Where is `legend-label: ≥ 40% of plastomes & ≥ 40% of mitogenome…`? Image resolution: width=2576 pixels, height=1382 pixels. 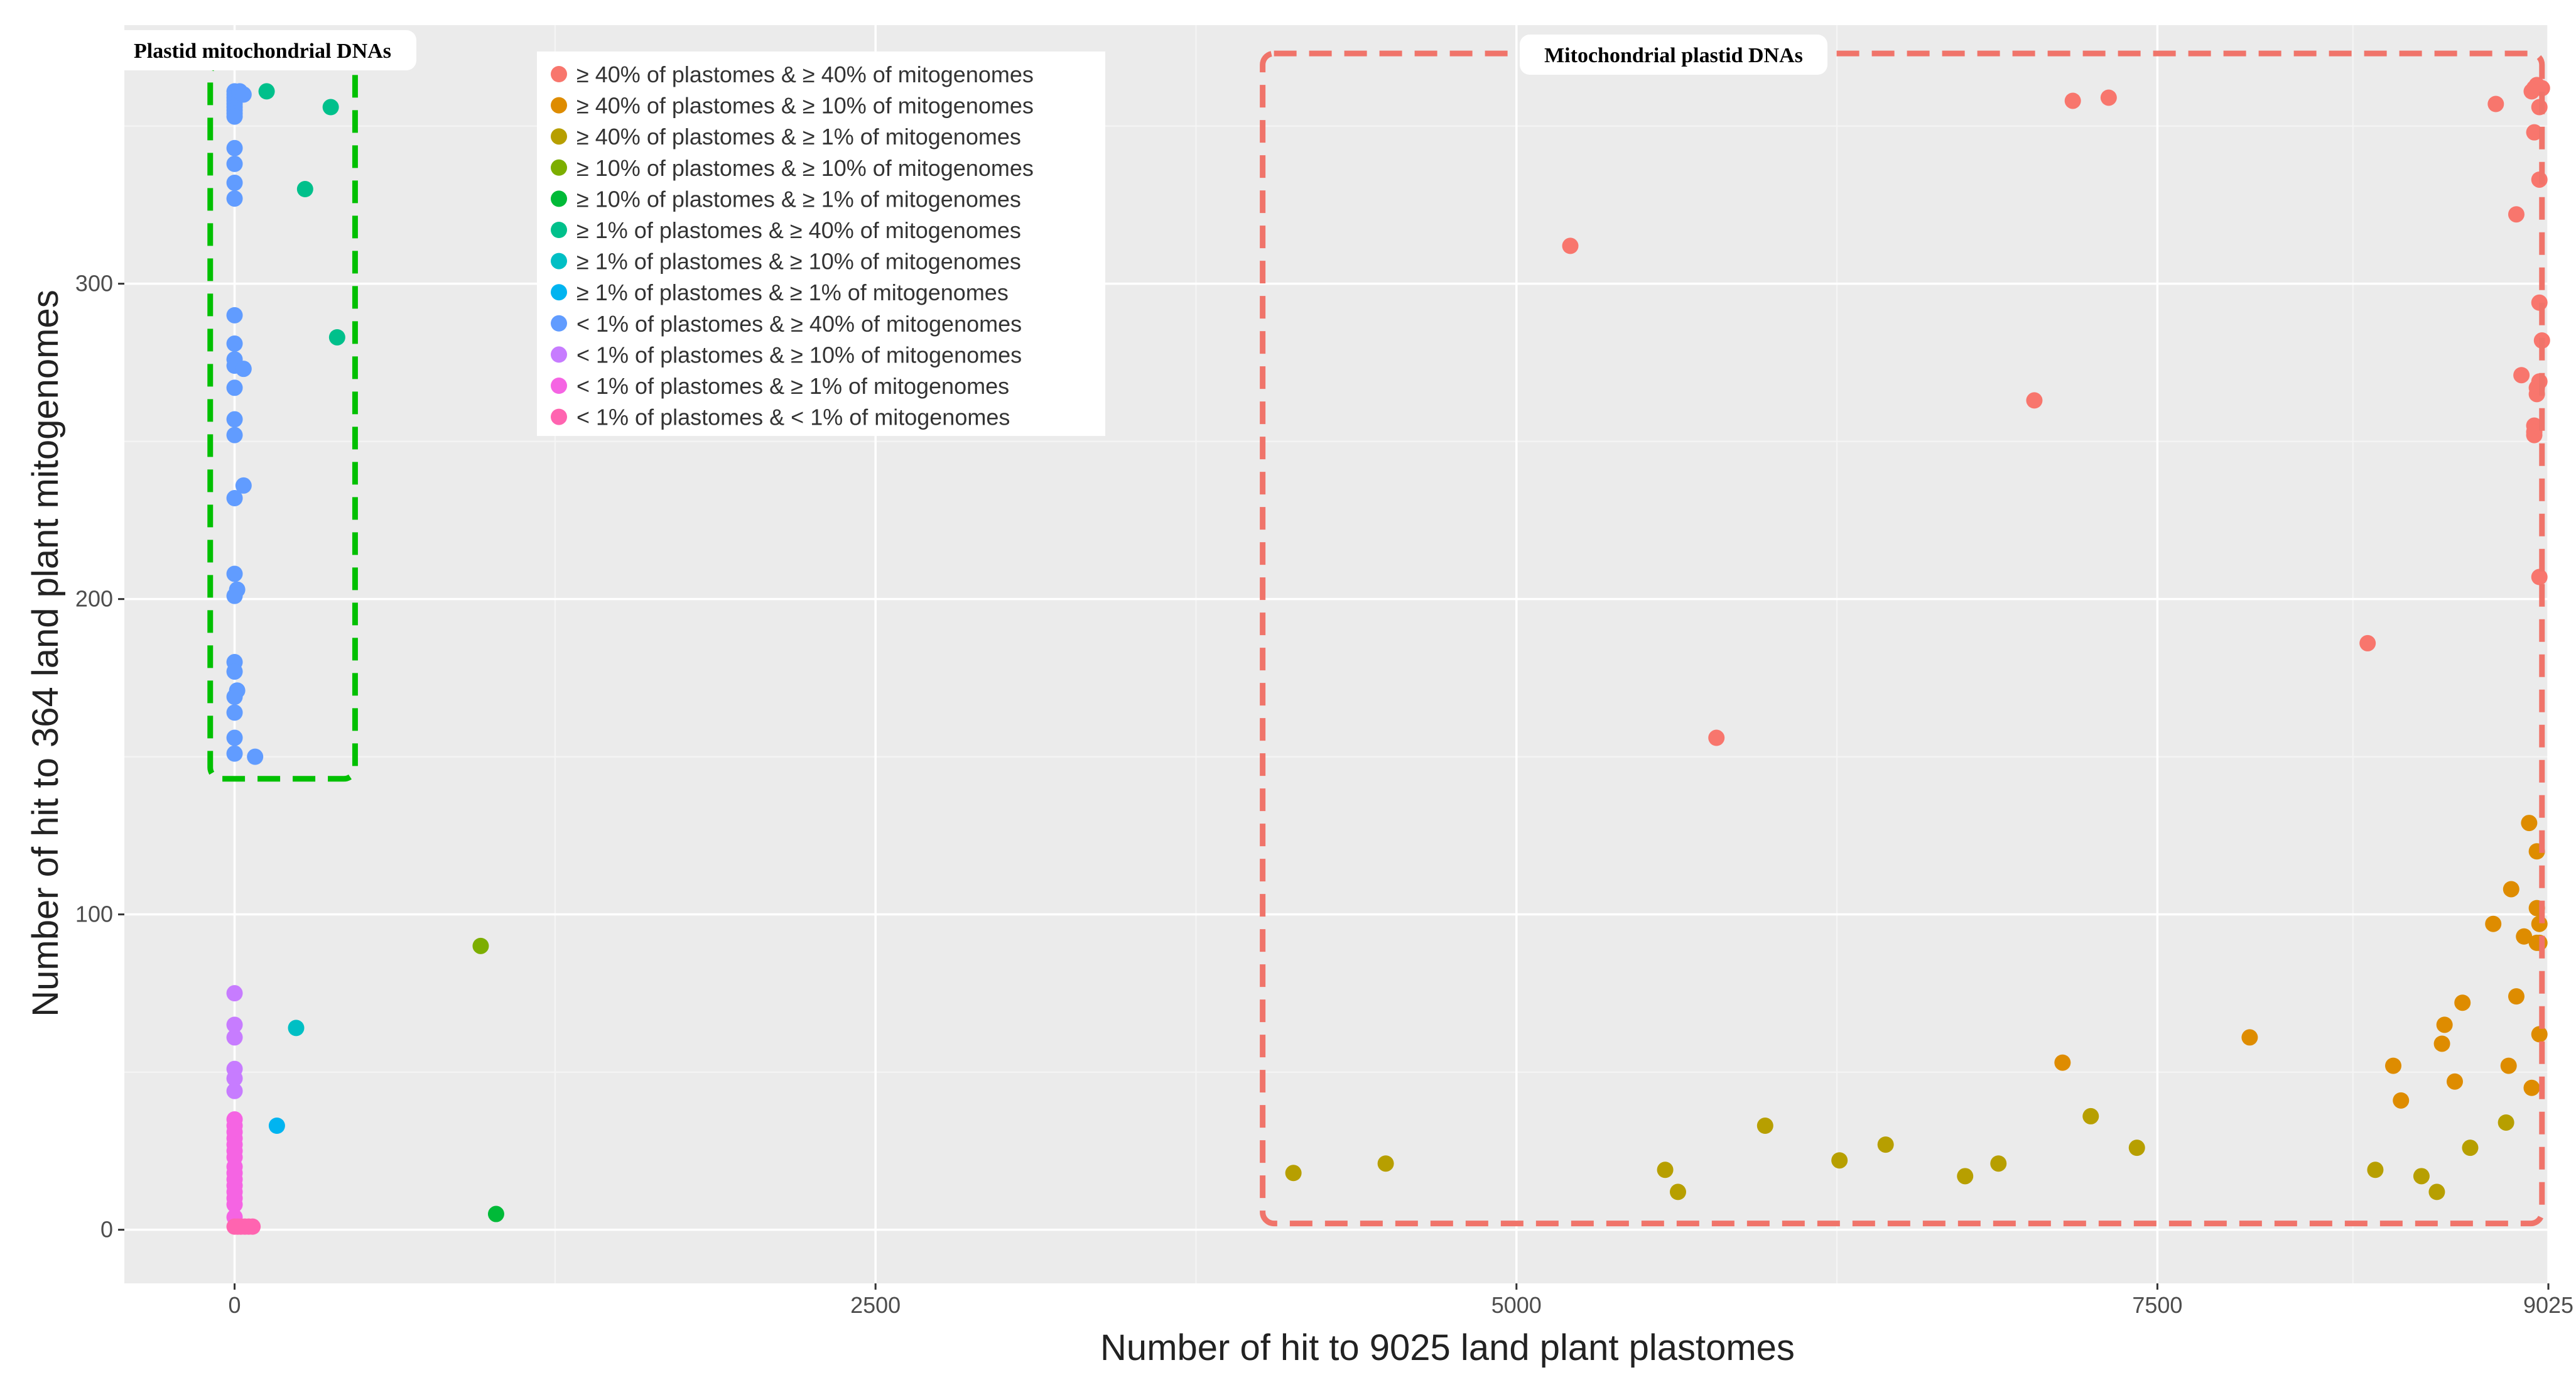 legend-label: ≥ 40% of plastomes & ≥ 40% of mitogenome… is located at coordinates (805, 74).